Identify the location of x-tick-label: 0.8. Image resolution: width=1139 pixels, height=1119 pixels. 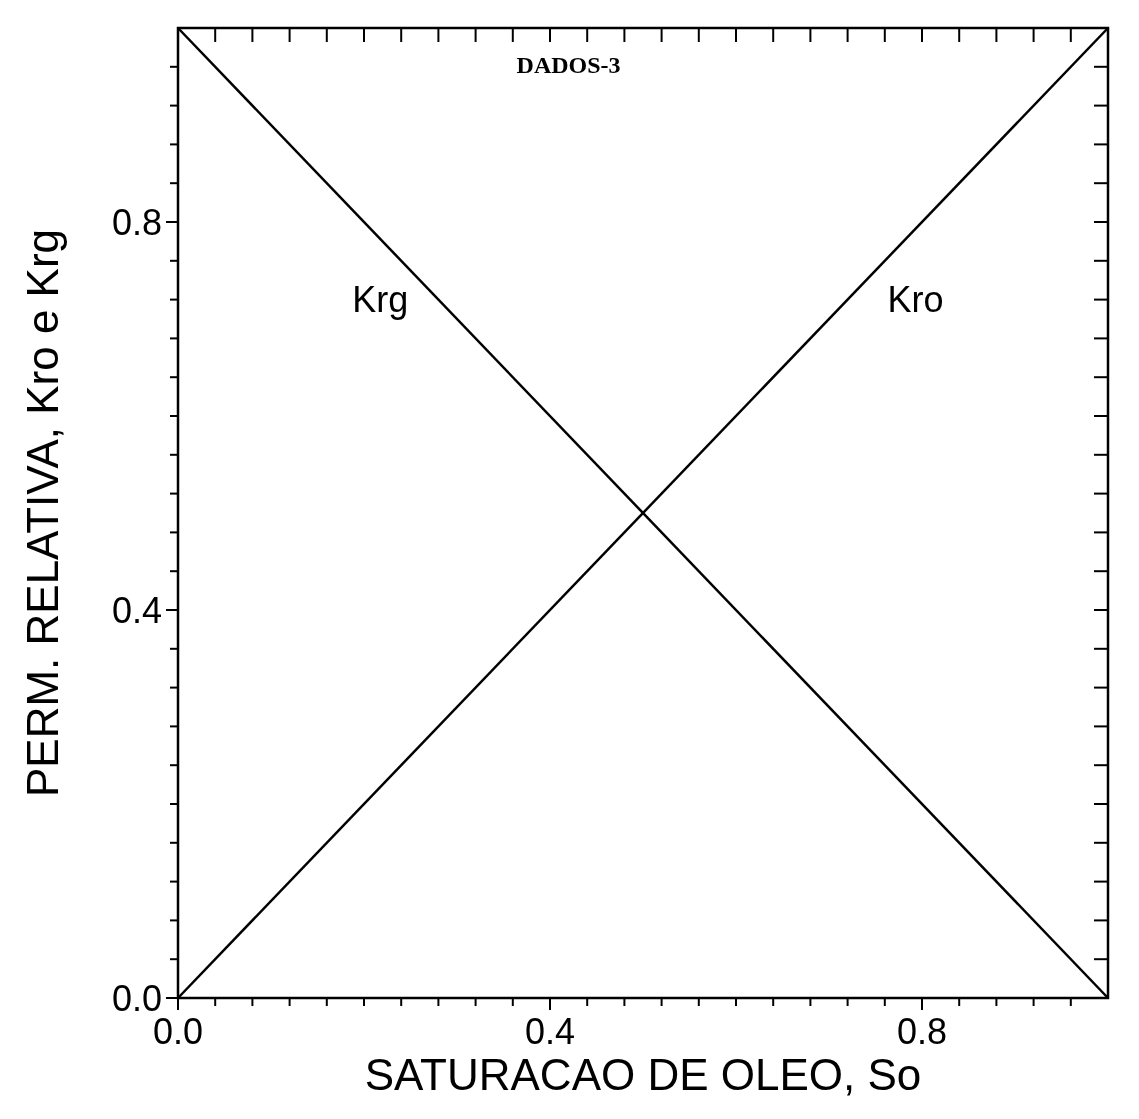
(922, 1031).